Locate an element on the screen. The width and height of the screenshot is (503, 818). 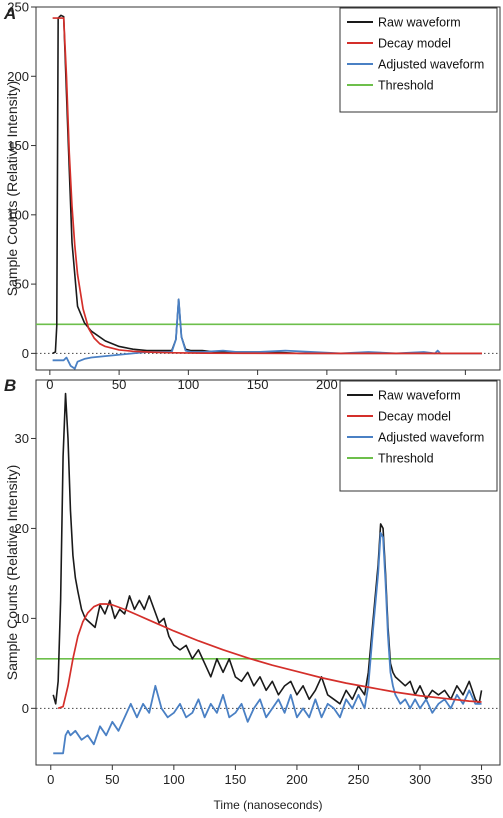
panel-a-y-tick-label-50: 50 is located at coordinates (22, 284).